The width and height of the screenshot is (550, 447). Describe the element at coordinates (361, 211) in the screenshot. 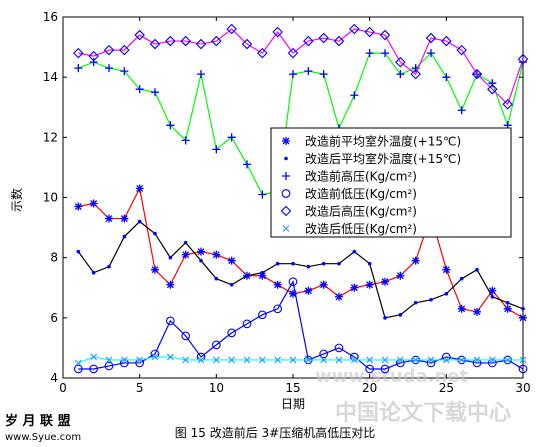

I see `legend-label: 改造后高压(Kg/cm²)` at that location.